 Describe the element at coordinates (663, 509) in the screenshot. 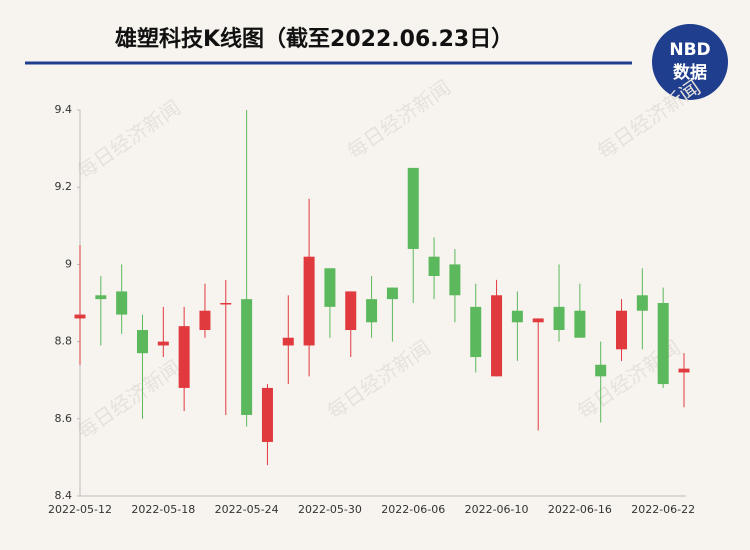

I see `x-tick-label: 2022-06-22` at that location.